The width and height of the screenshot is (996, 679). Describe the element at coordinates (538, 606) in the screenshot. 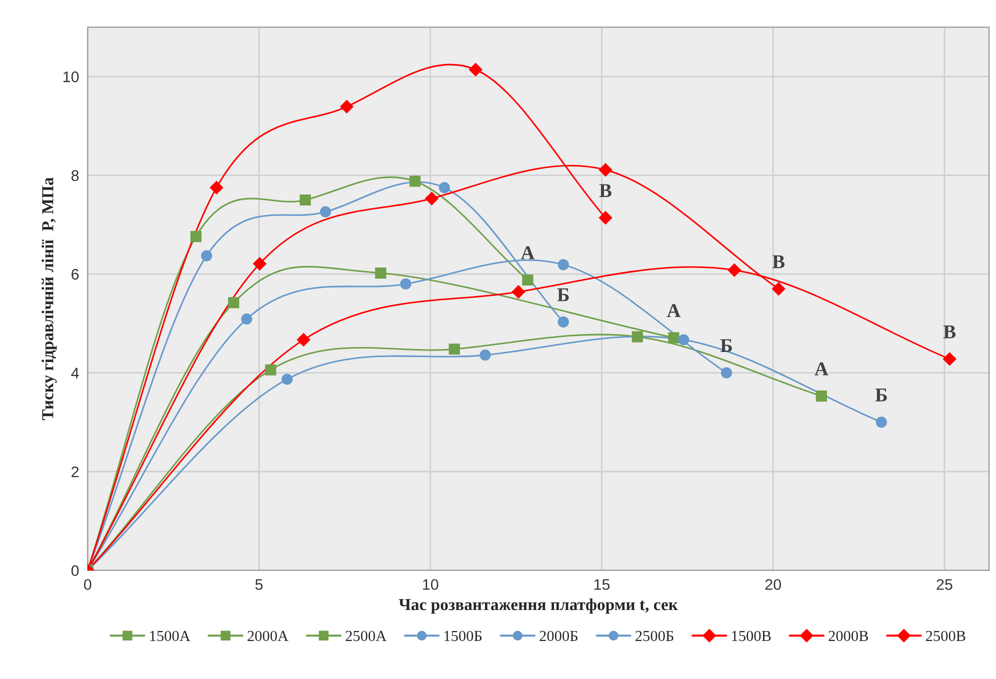

I see `x-axis-title: Час розвантаження платформи t, сек` at that location.